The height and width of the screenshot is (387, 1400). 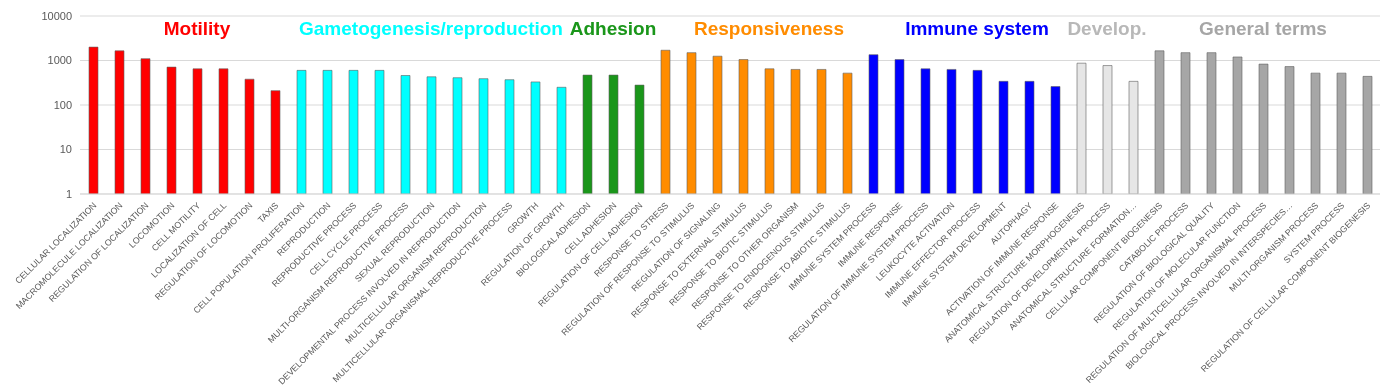 I want to click on annotation: General terms, so click(x=1263, y=29).